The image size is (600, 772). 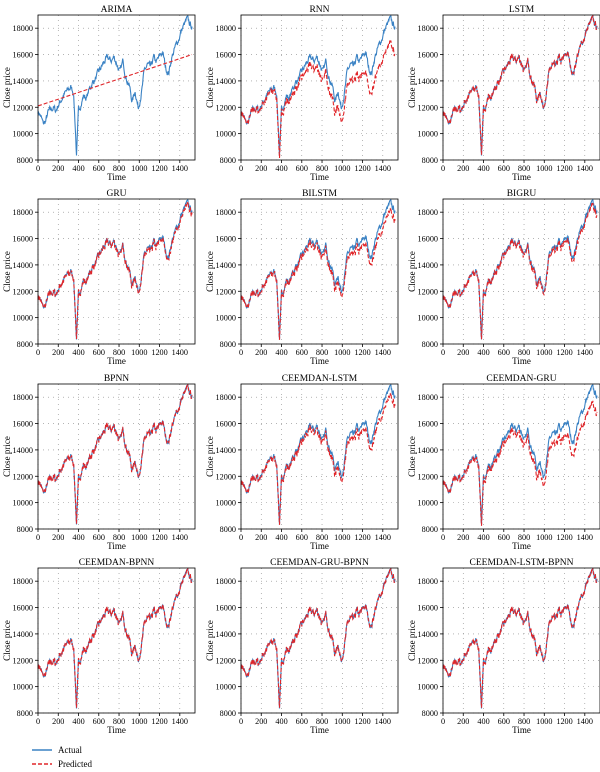 What do you see at coordinates (70, 750) in the screenshot?
I see `legend-actual-label: Actual` at bounding box center [70, 750].